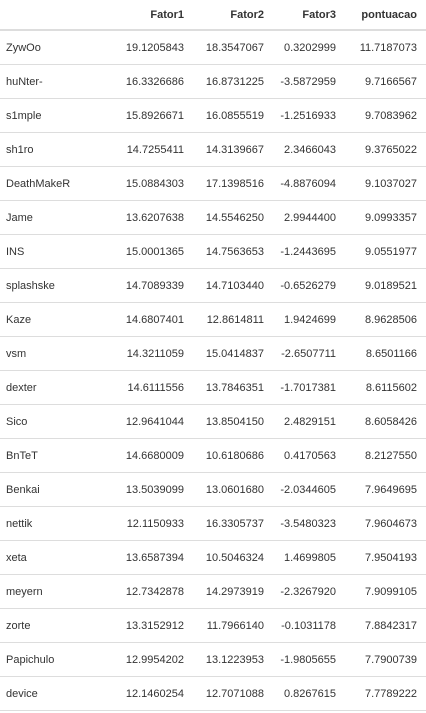 This screenshot has width=426, height=713. I want to click on cell-pontuacao: 7.9649695, so click(385, 489).